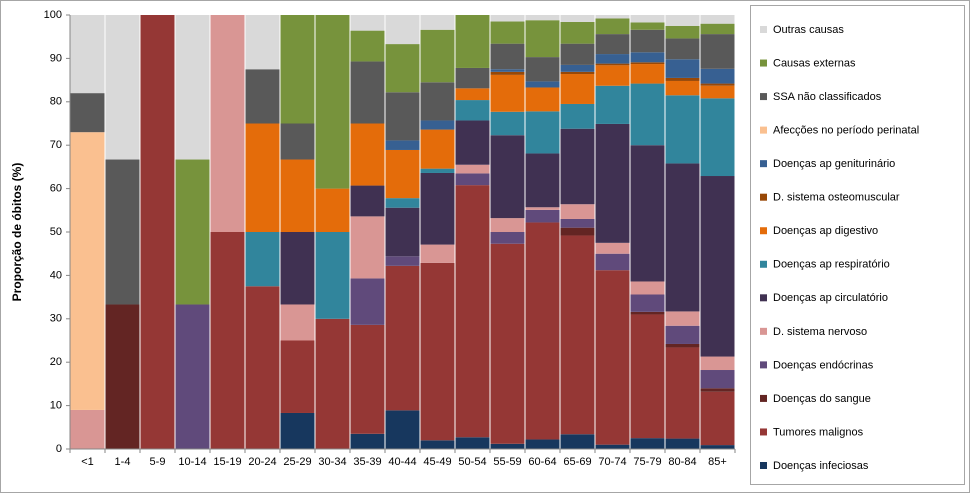 The height and width of the screenshot is (493, 970). What do you see at coordinates (56, 102) in the screenshot?
I see `y-tick-label: 80` at bounding box center [56, 102].